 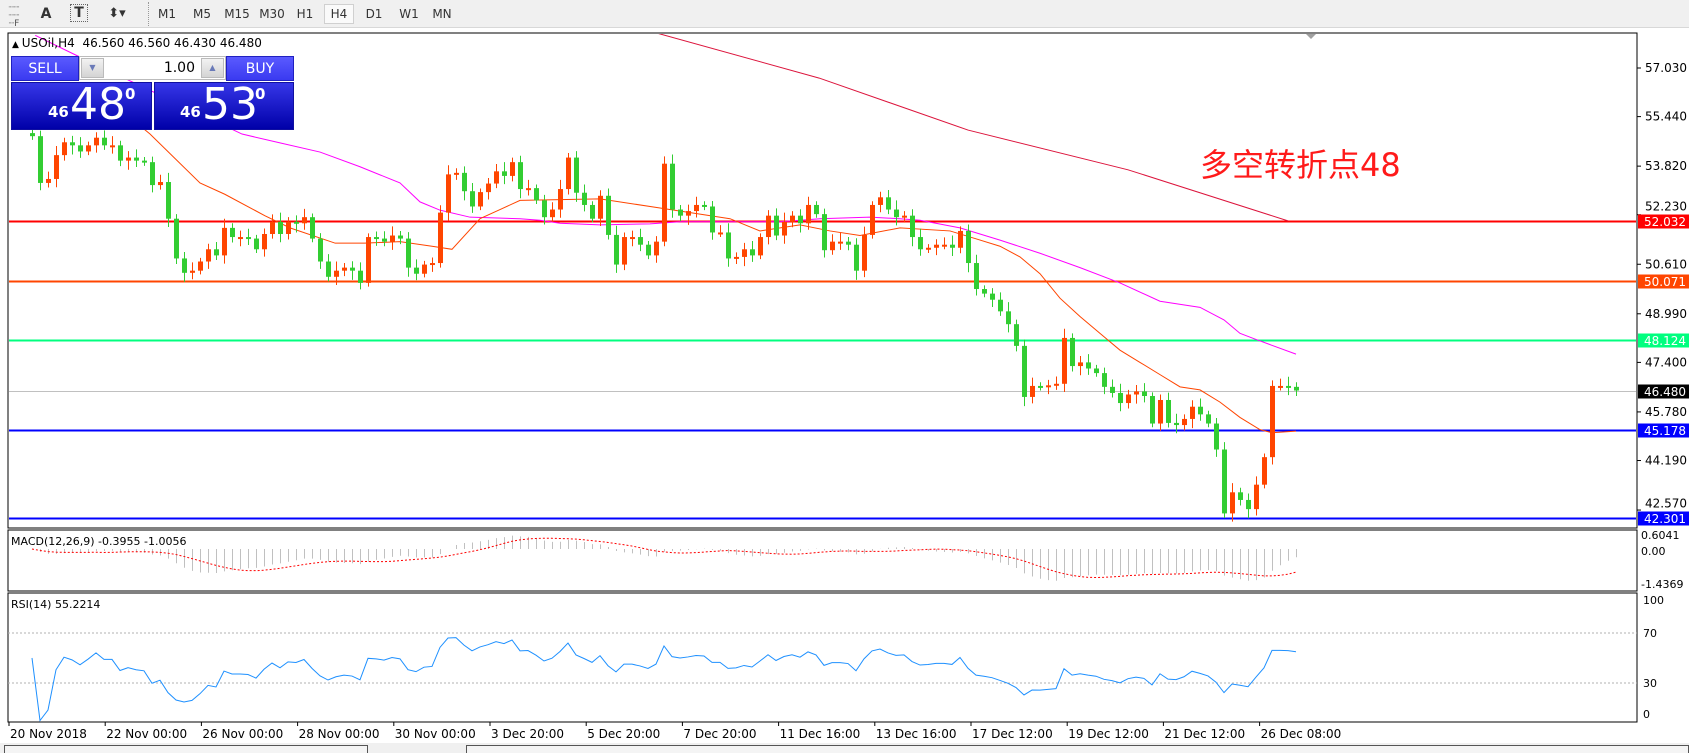 I want to click on timeframe-h1: H1, so click(x=305, y=14).